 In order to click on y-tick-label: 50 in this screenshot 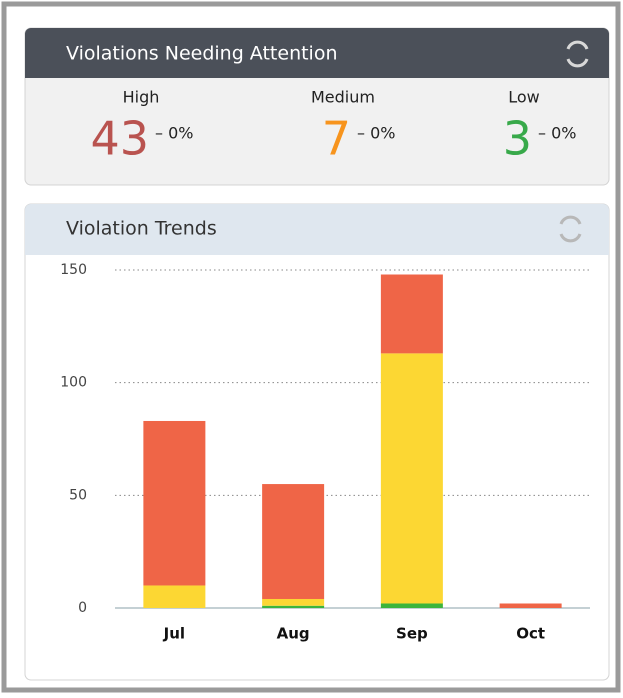, I will do `click(78, 495)`.